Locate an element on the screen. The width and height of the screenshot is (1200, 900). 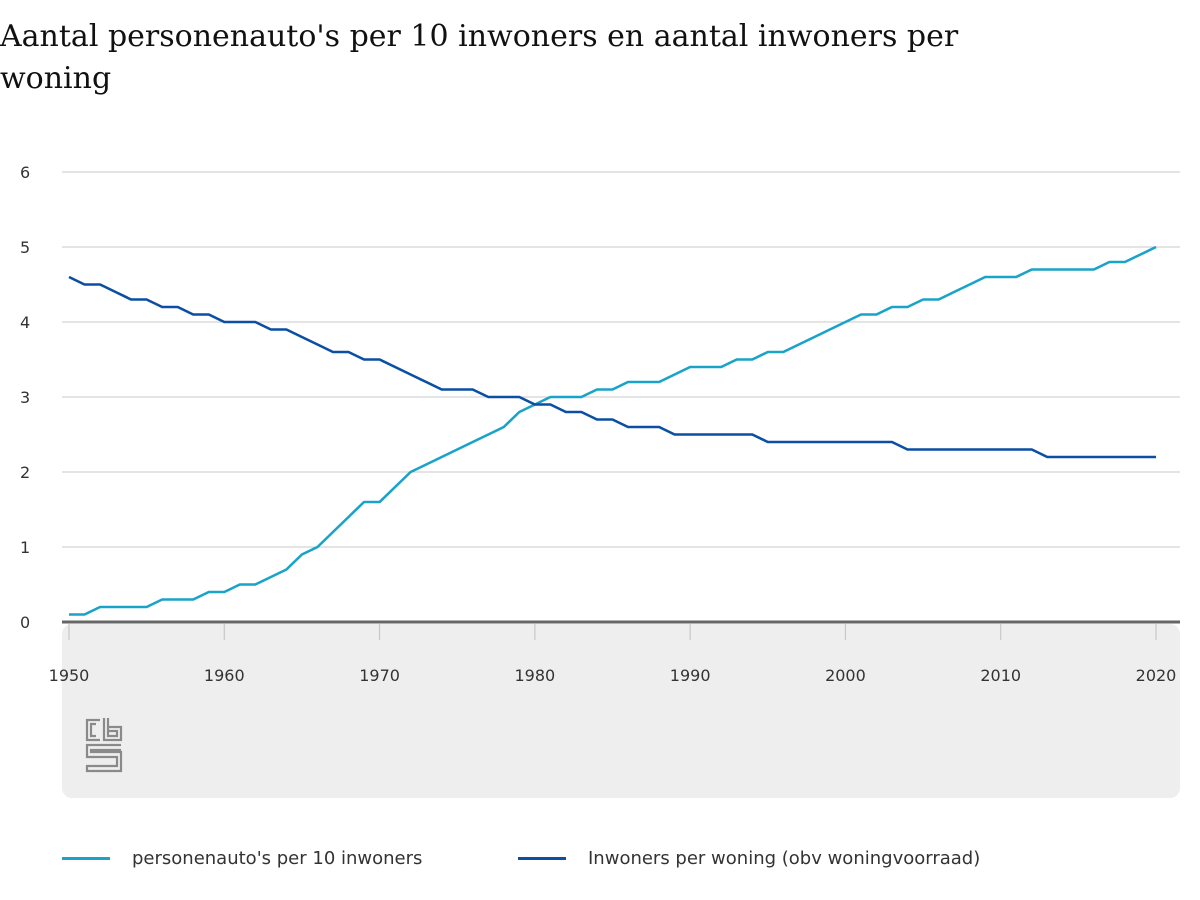
legend-item-inwoners: Inwoners per woning (obv woningvoorraad) is located at coordinates (749, 858).